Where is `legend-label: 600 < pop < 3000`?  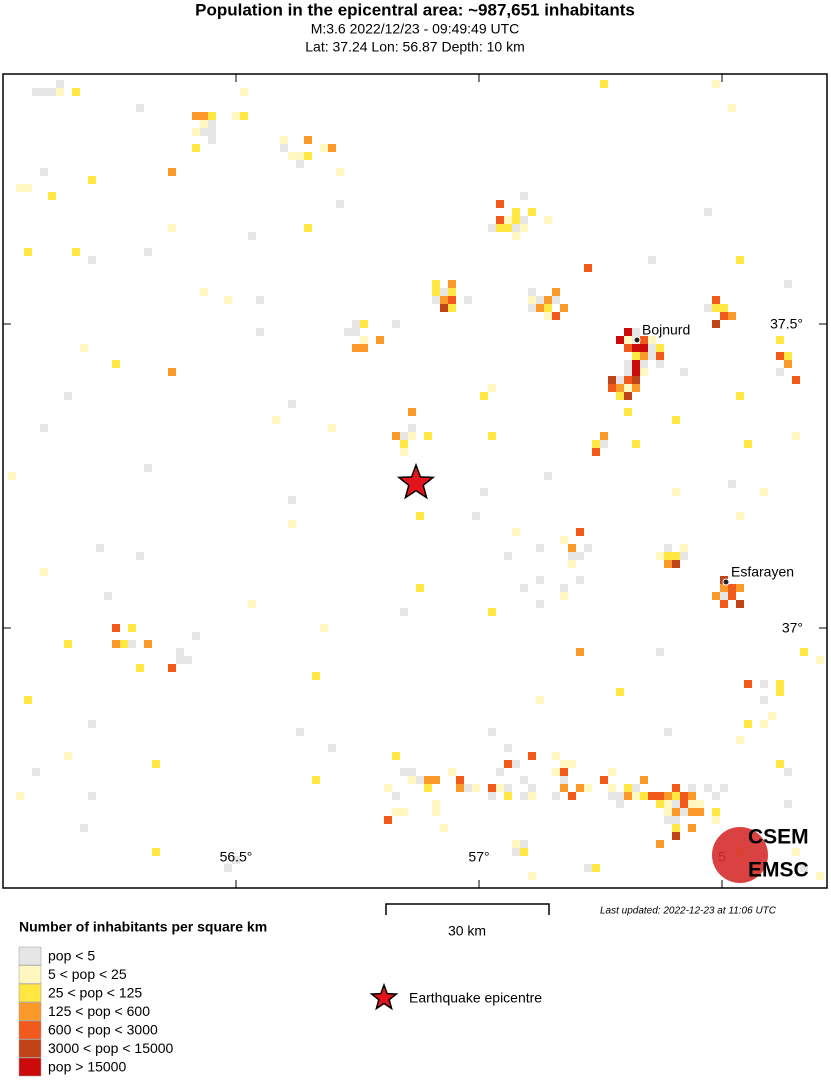
legend-label: 600 < pop < 3000 is located at coordinates (103, 1030).